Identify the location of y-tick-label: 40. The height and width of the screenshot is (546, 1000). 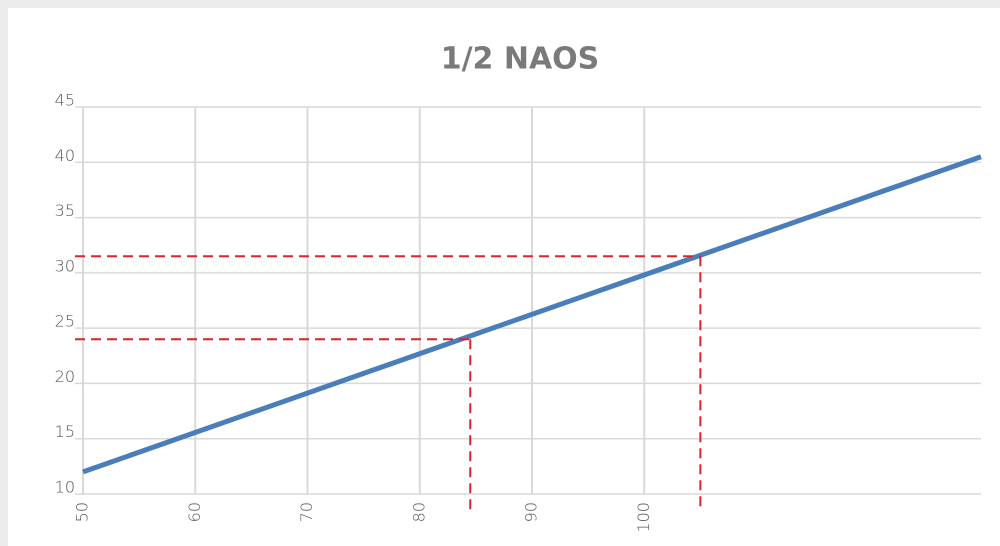
(65, 155).